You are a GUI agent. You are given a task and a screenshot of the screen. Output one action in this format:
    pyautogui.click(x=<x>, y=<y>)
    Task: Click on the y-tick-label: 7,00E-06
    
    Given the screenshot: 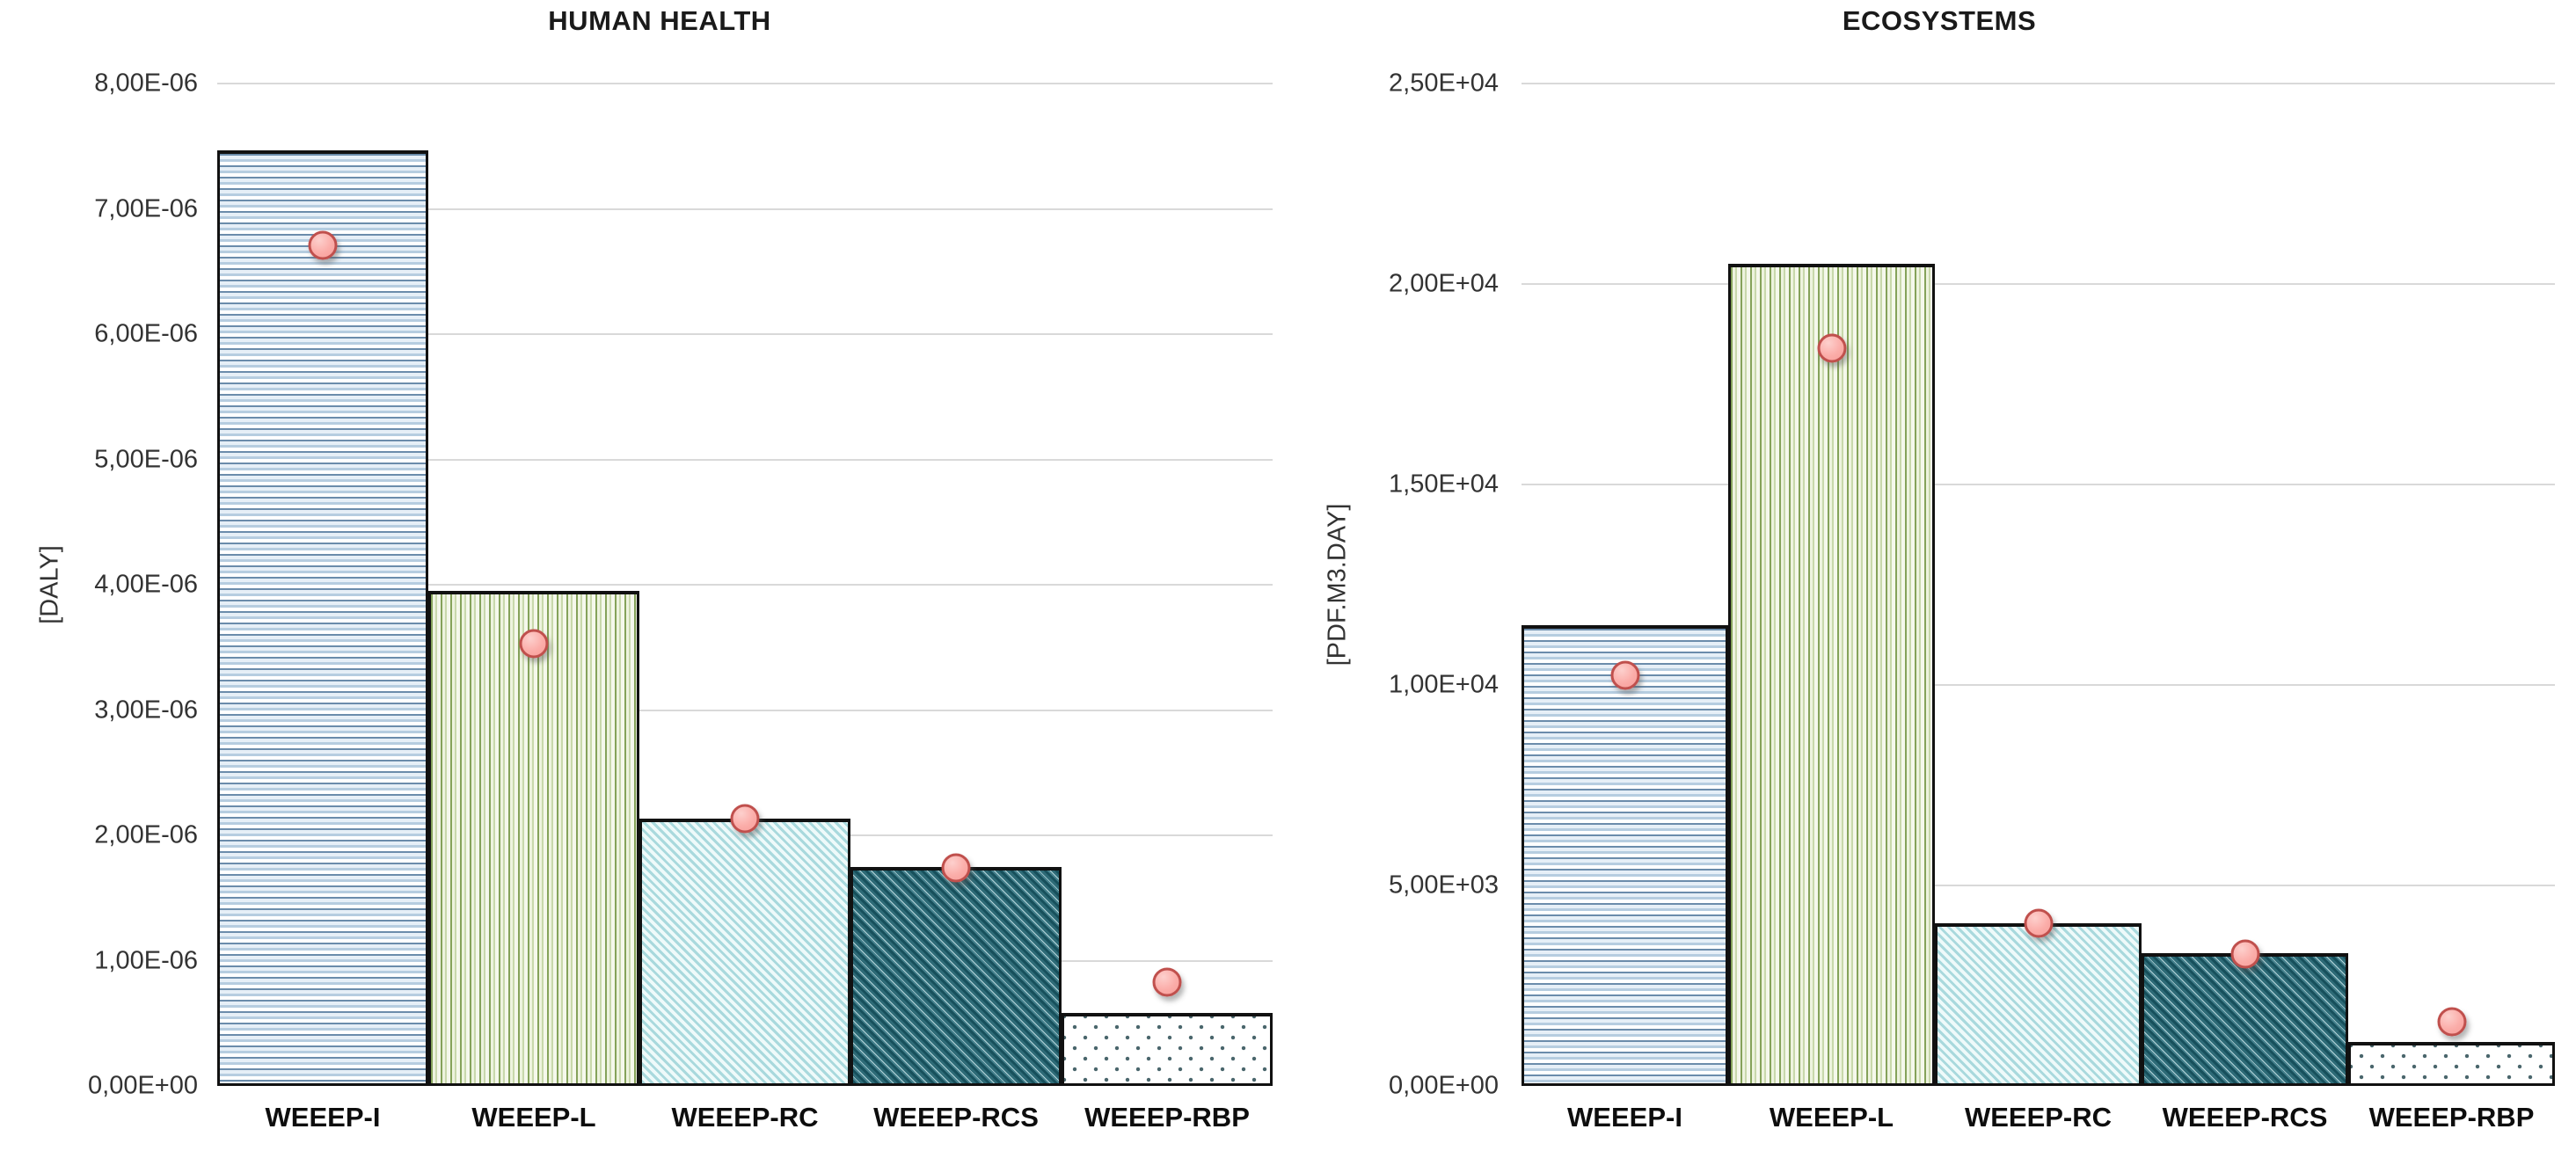 What is the action you would take?
    pyautogui.click(x=146, y=208)
    